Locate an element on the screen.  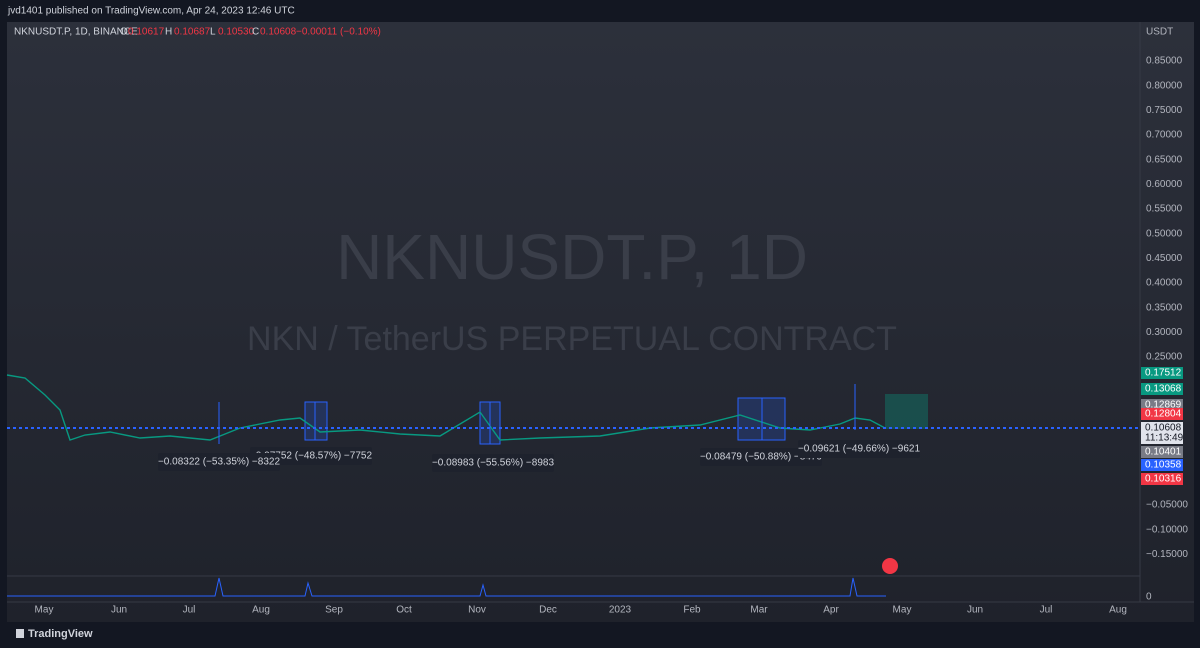
o-value: 0.10617 is located at coordinates (146, 32).